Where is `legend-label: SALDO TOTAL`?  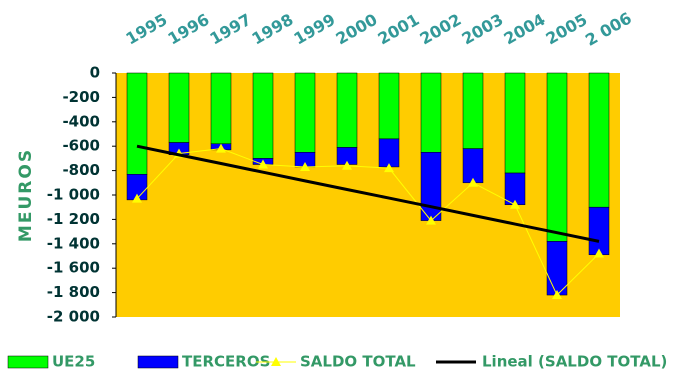
legend-label: SALDO TOTAL is located at coordinates (358, 362).